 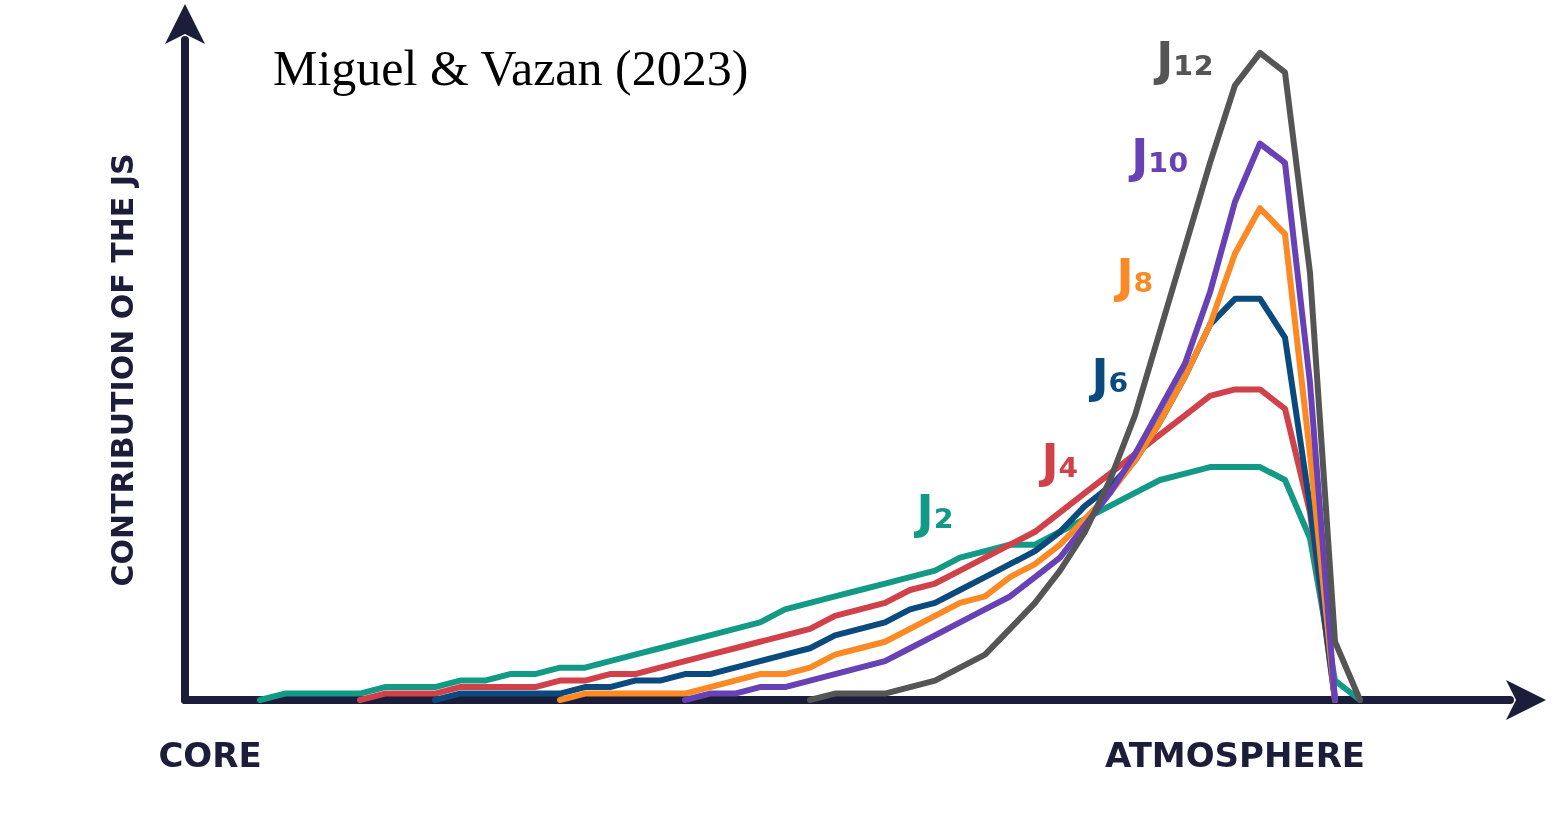 I want to click on series-label: J₄, so click(x=1058, y=460).